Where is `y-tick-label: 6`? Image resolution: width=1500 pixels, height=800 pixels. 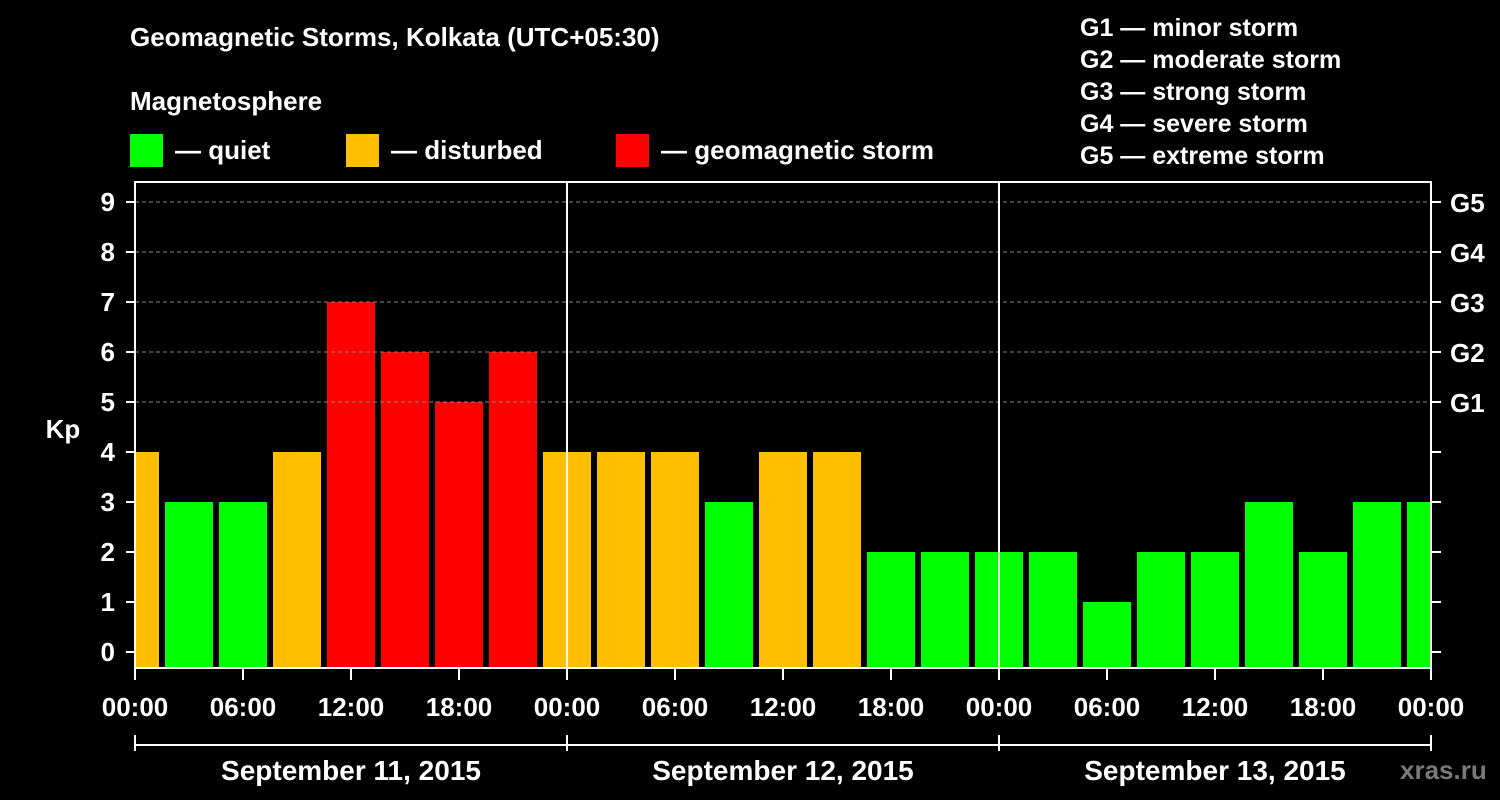 y-tick-label: 6 is located at coordinates (108, 352).